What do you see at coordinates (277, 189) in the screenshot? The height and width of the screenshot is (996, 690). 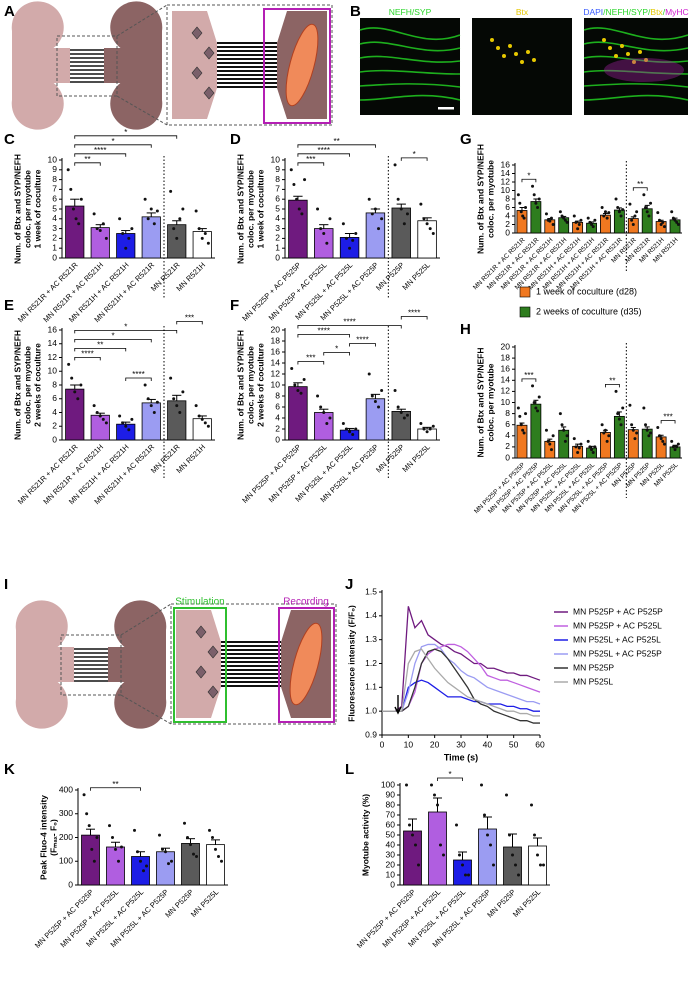 I see `y-tick-label: 7` at bounding box center [277, 189].